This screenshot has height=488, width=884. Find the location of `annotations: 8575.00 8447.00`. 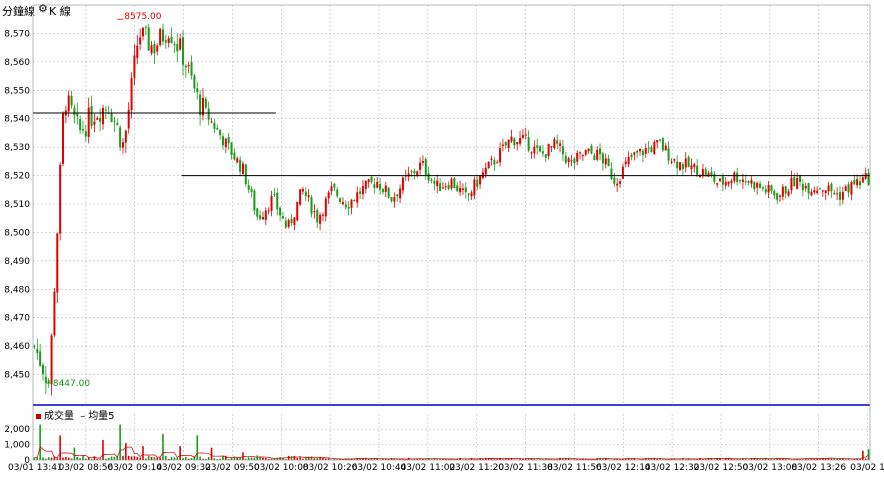

annotations: 8575.00 8447.00 is located at coordinates (103, 200).